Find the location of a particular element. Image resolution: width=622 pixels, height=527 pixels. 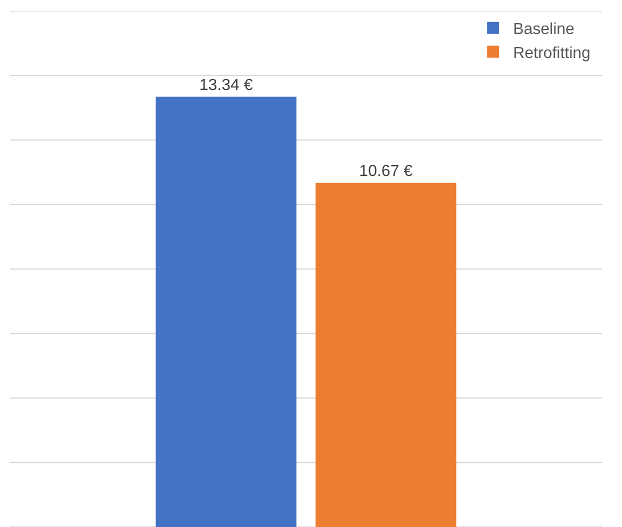

data-label: 13.34 € is located at coordinates (226, 85).